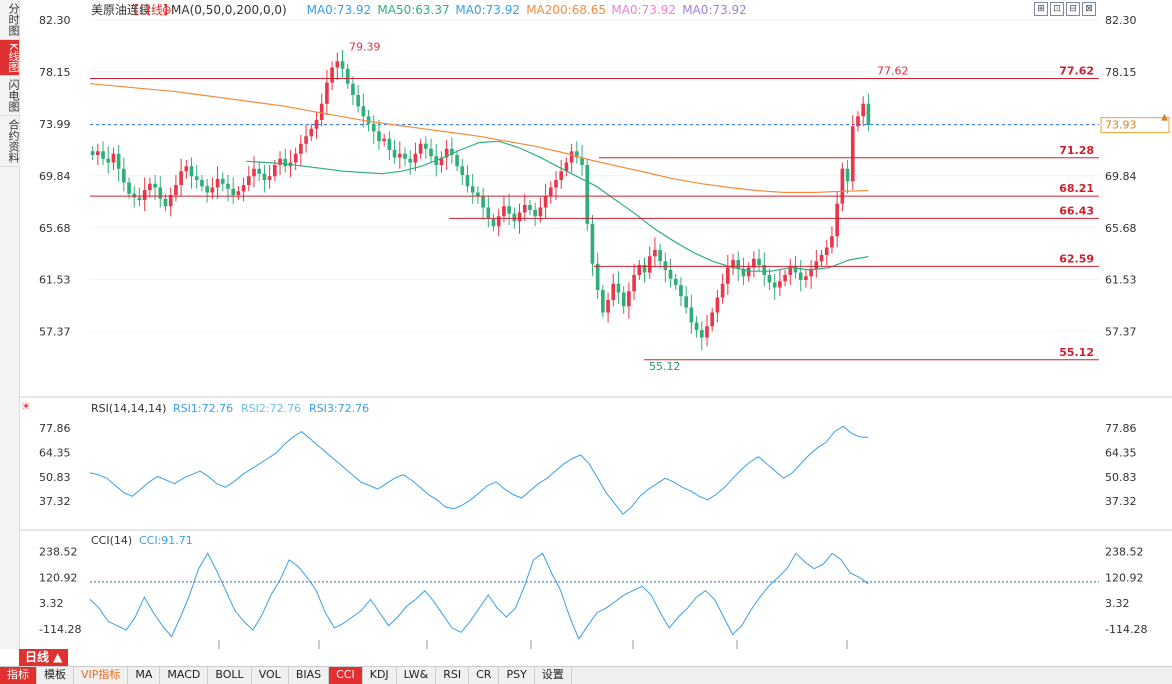 This screenshot has width=1172, height=684. What do you see at coordinates (55, 452) in the screenshot?
I see `rsi-tick-left: 64.35` at bounding box center [55, 452].